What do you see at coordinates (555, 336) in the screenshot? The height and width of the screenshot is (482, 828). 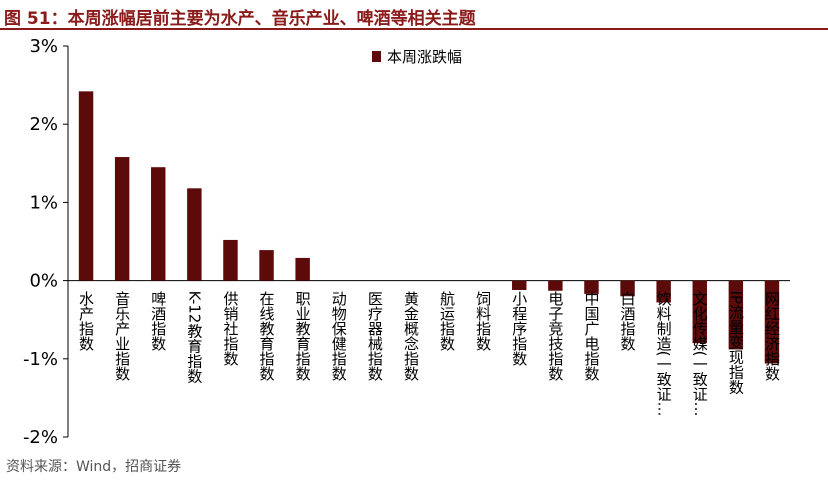 I see `category-label: 电子竞技指数` at bounding box center [555, 336].